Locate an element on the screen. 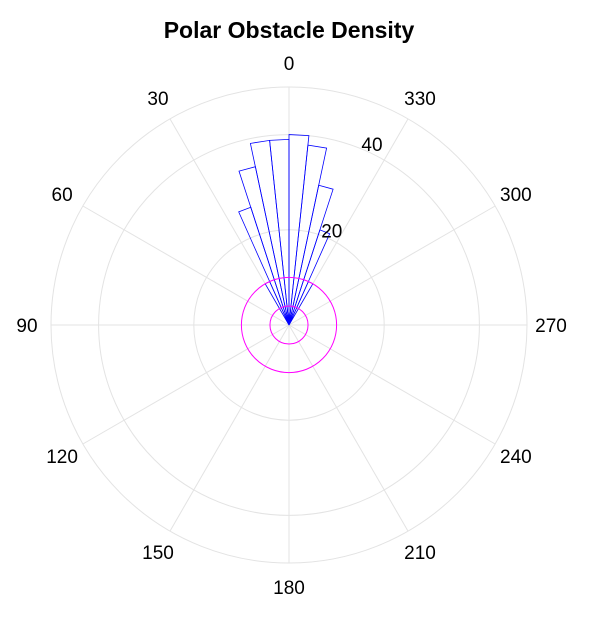  threshold-circles is located at coordinates (289, 325).